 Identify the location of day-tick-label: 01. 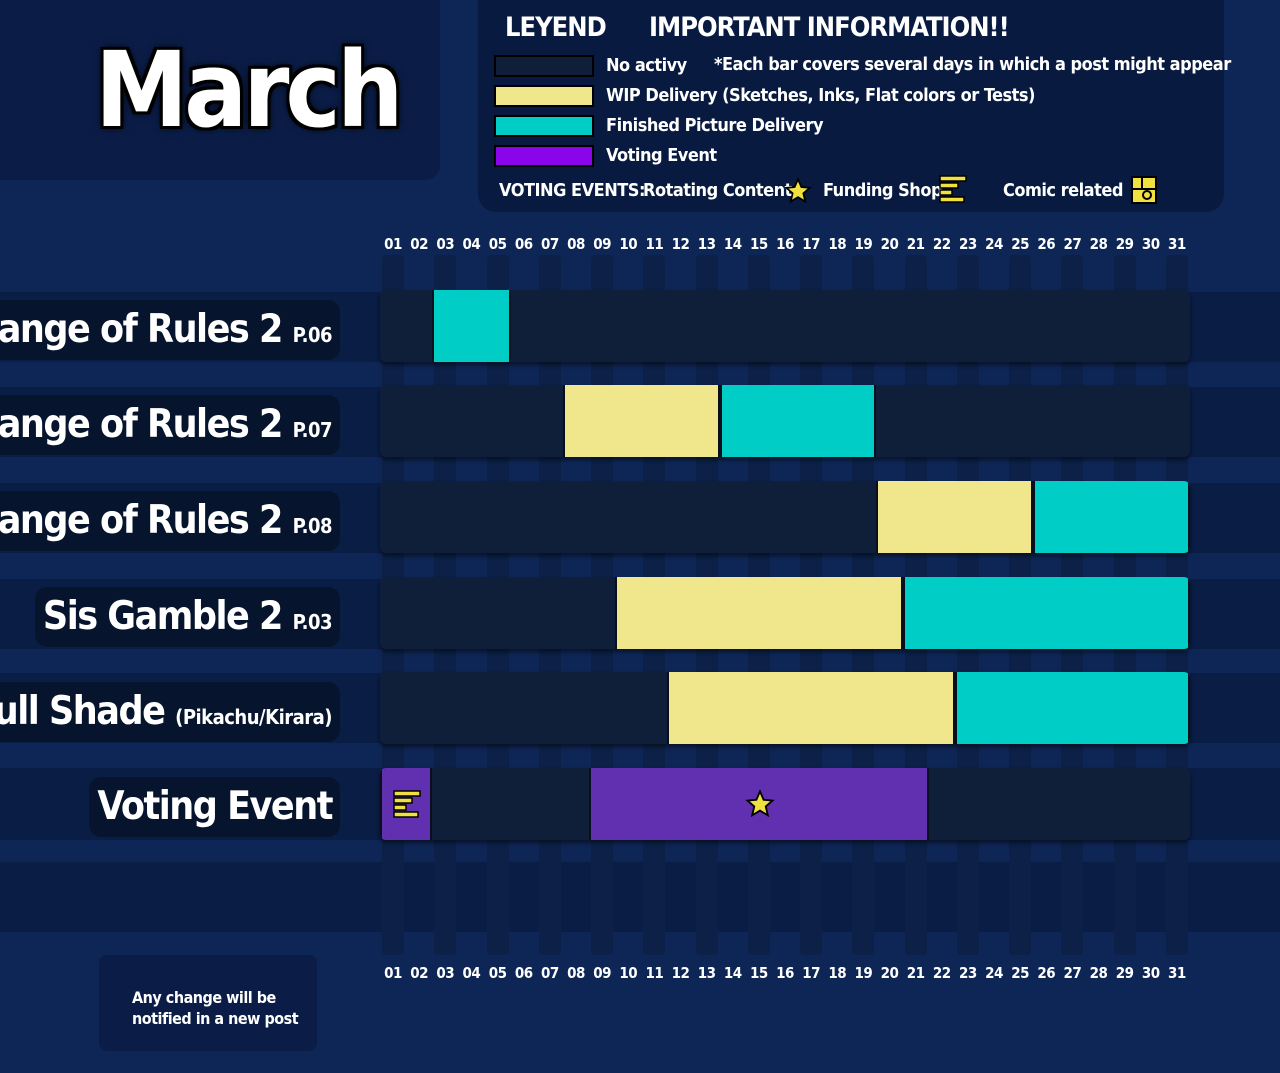
(393, 244).